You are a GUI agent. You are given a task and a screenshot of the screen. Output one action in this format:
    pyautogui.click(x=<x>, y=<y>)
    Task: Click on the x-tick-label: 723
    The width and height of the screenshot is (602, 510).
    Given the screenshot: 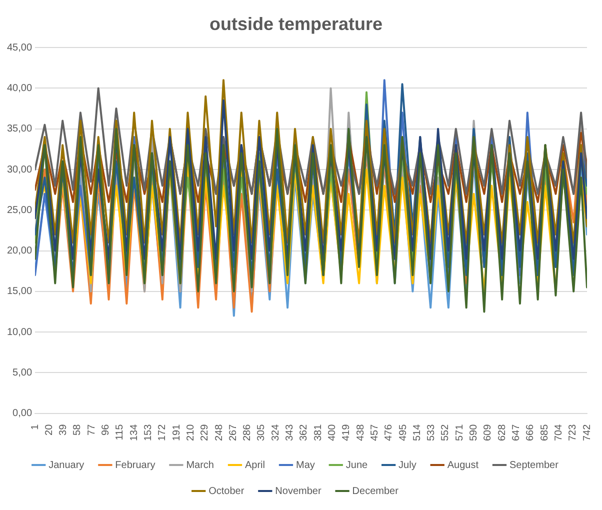 What is the action you would take?
    pyautogui.click(x=573, y=433)
    